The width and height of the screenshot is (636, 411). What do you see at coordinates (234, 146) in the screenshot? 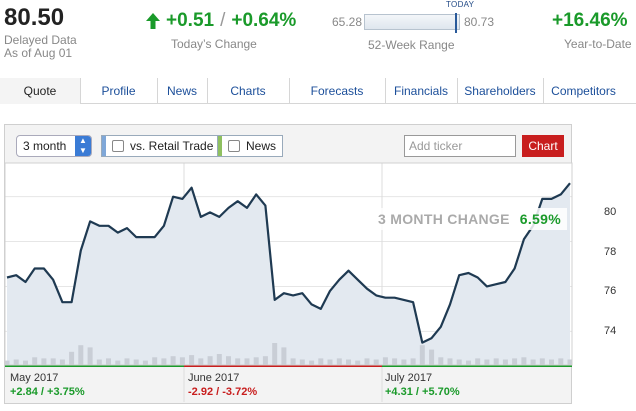
I see `news-checkbox` at bounding box center [234, 146].